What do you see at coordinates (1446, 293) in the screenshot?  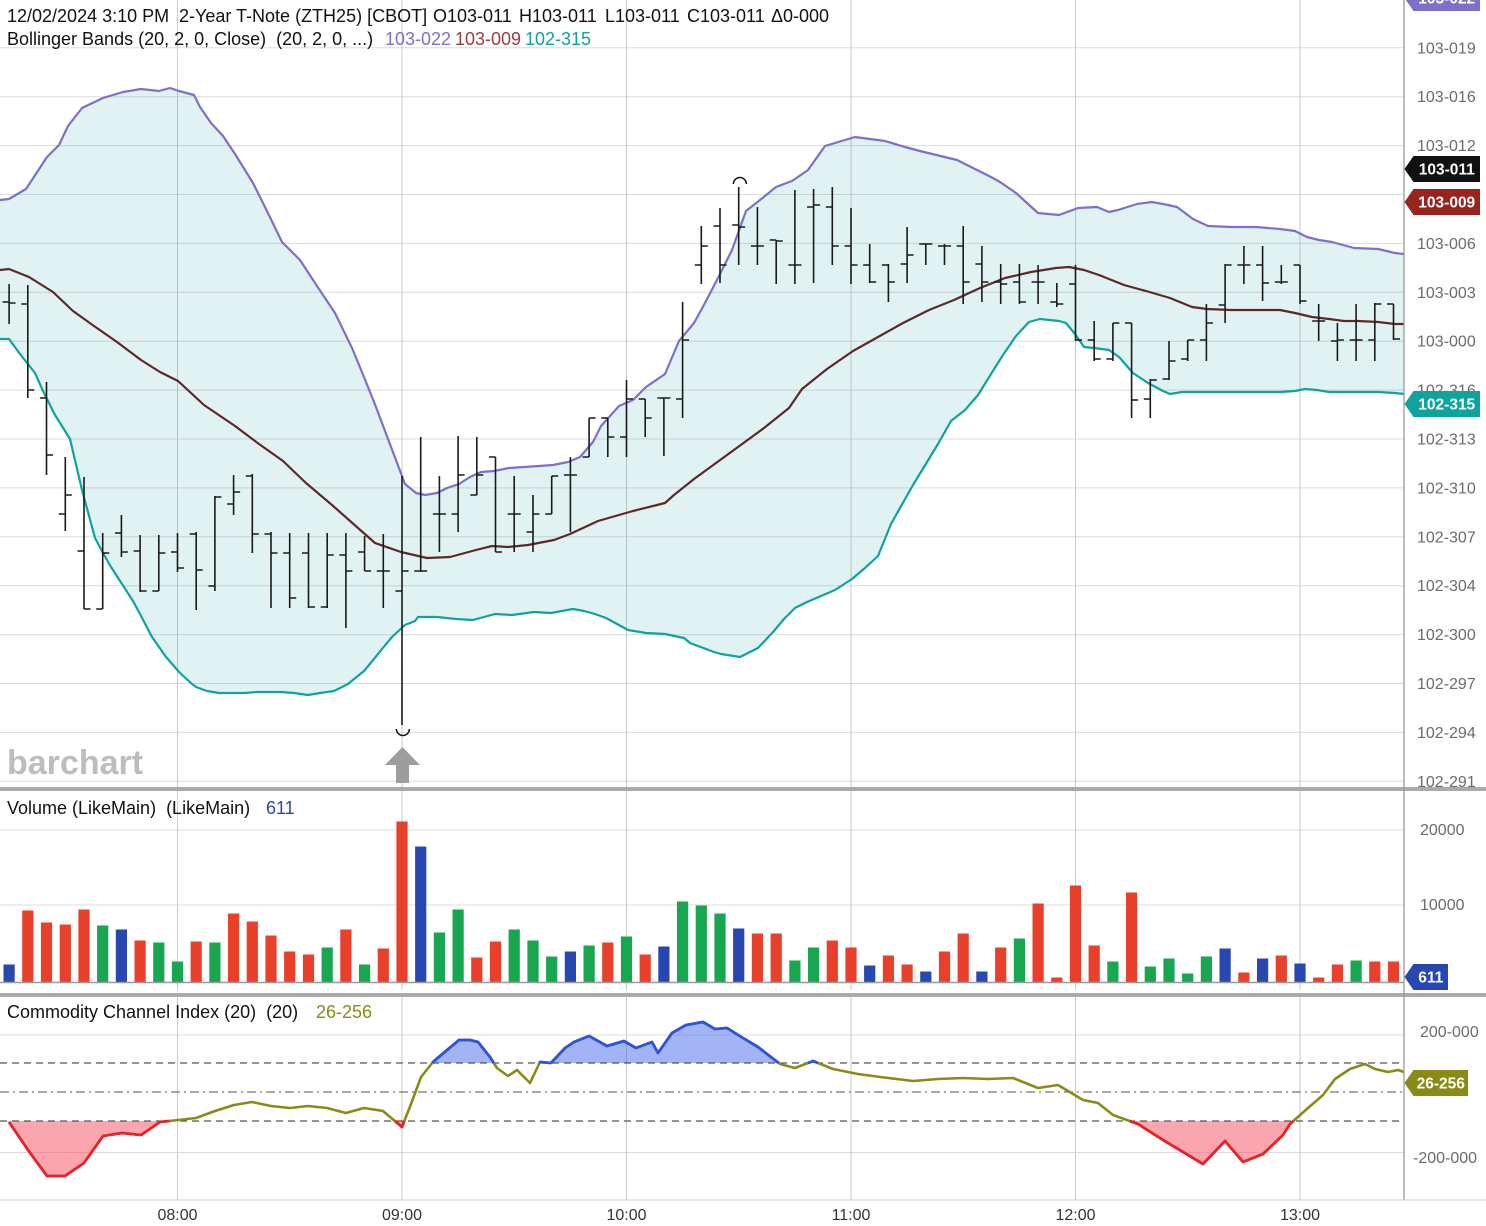 I see `svg-text: 103-003` at bounding box center [1446, 293].